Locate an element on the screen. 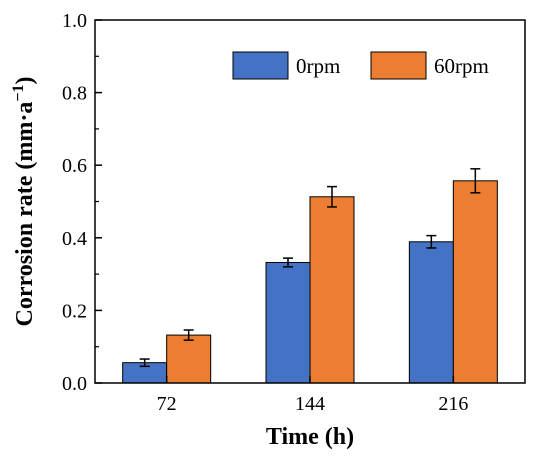 The width and height of the screenshot is (550, 456). y-axis-title-superscript: −1 is located at coordinates (18, 93).